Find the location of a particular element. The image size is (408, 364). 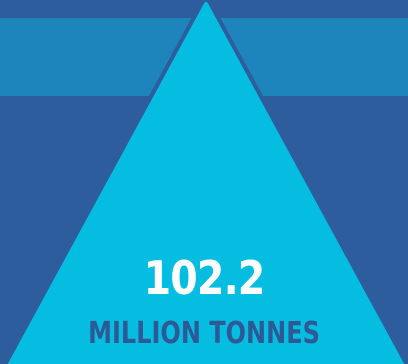

stat-unit: MILLION TONNES is located at coordinates (204, 333).